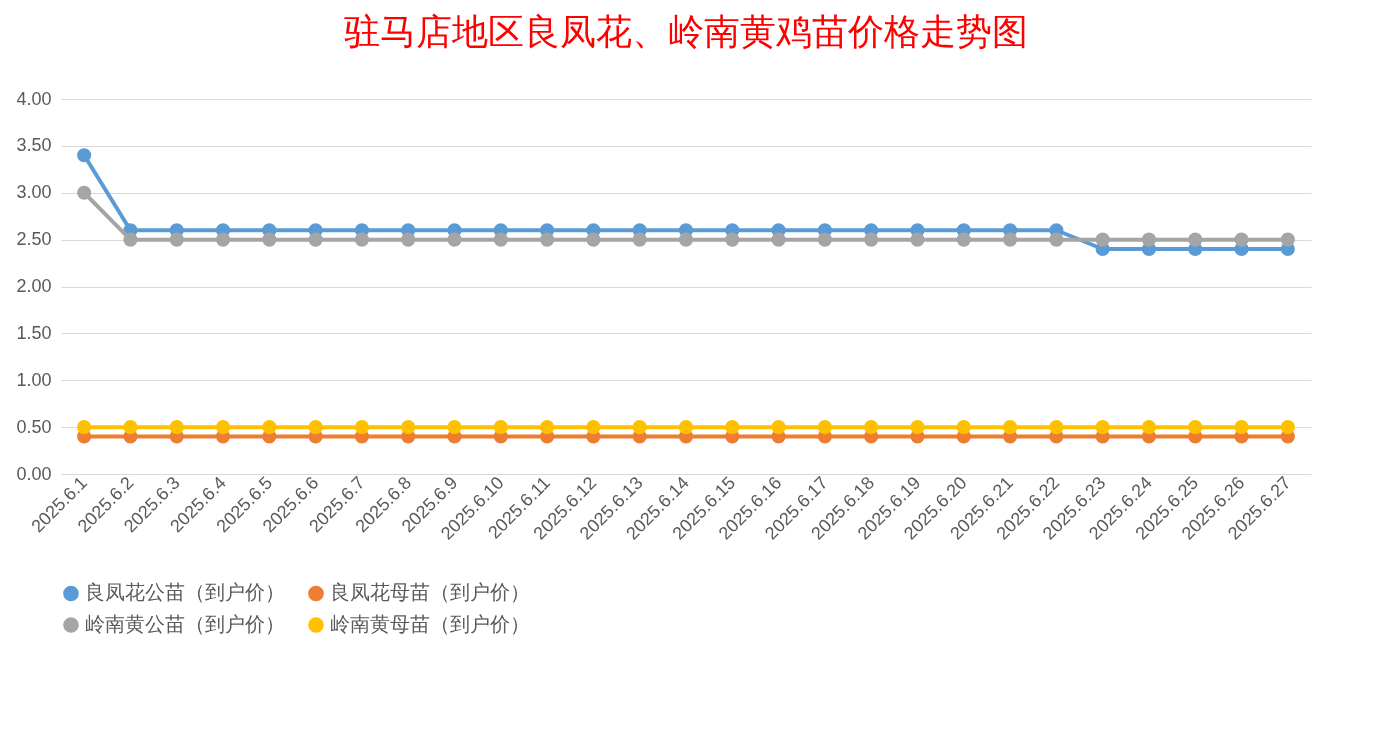  Describe the element at coordinates (34, 98) in the screenshot. I see `y-tick-label: 4.00` at that location.